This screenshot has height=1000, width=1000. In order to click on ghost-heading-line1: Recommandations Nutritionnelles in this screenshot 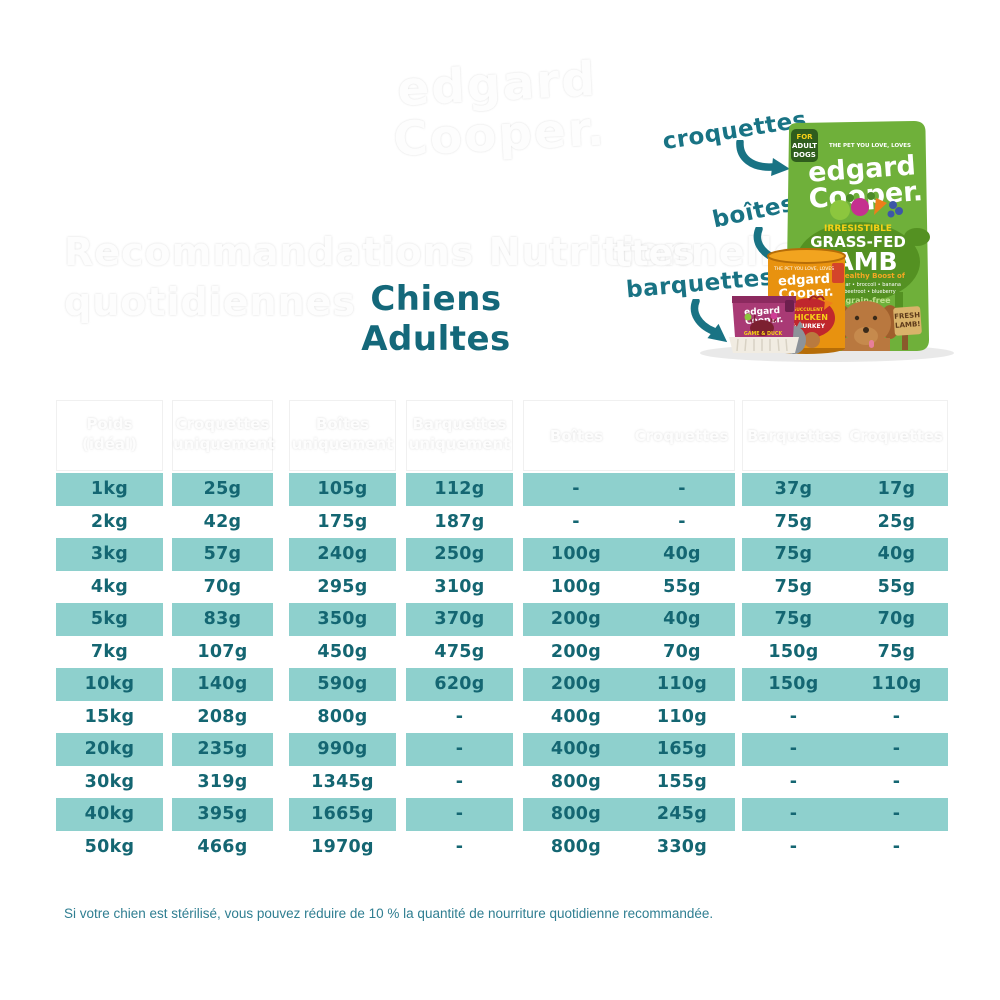, I will do `click(444, 252)`.